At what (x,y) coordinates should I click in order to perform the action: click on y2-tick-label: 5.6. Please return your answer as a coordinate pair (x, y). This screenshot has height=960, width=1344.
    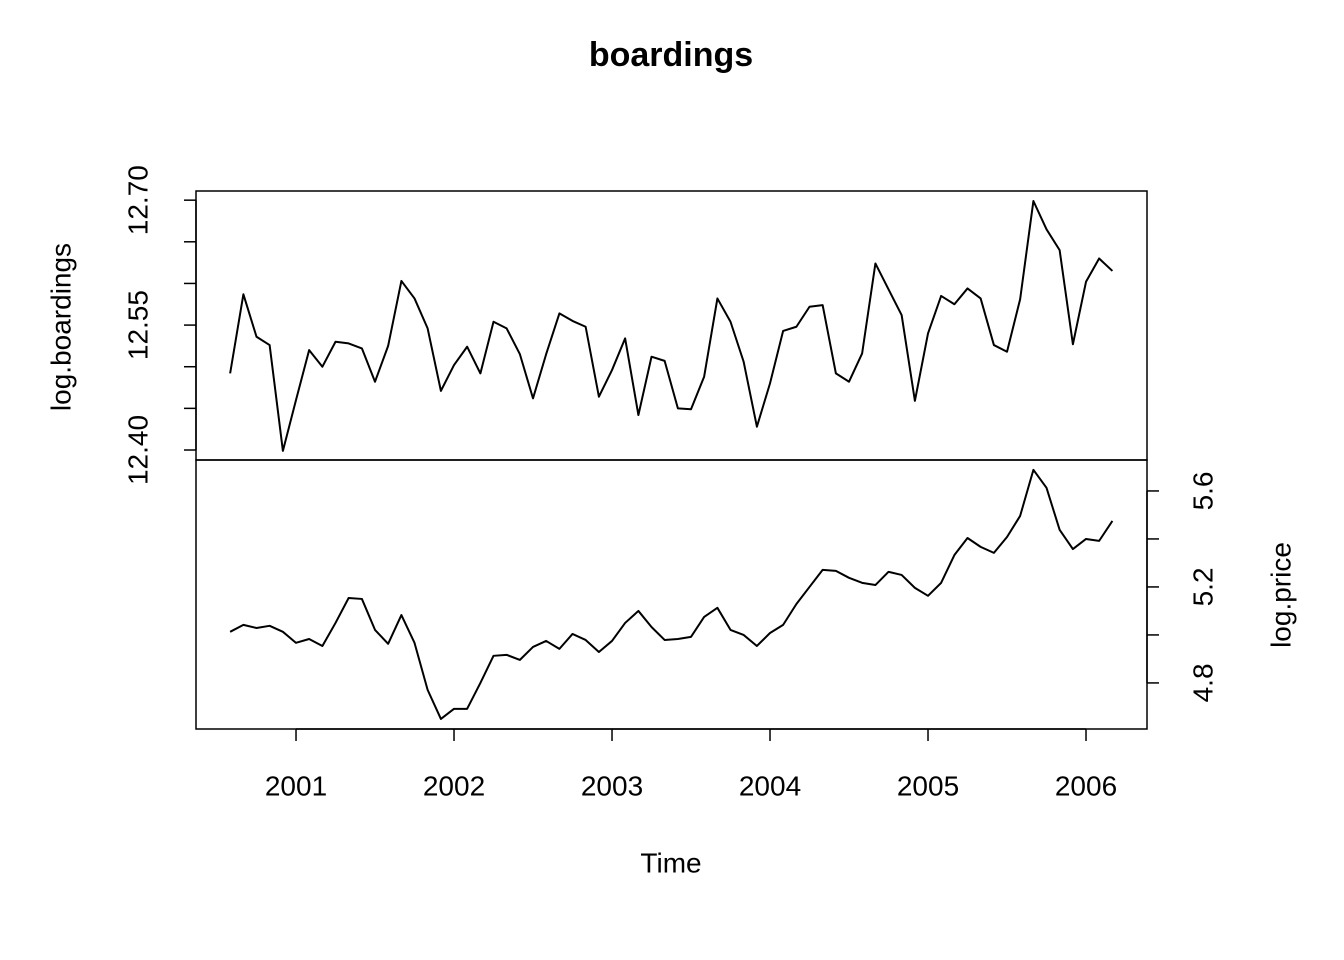
    Looking at the image, I should click on (1202, 490).